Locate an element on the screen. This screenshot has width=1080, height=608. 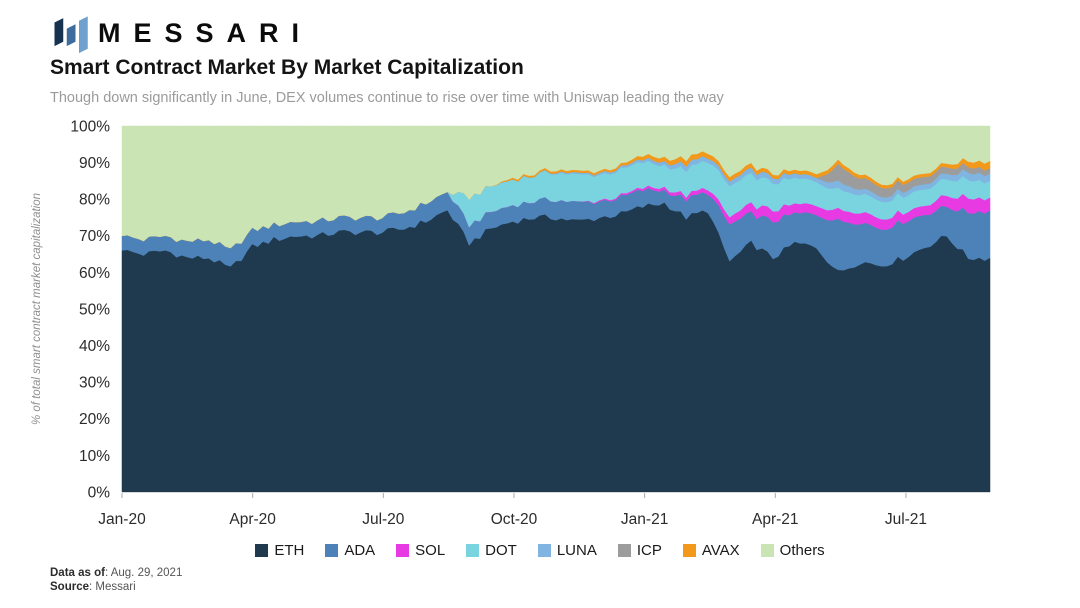
legend-item-sol: SOL is located at coordinates (420, 550).